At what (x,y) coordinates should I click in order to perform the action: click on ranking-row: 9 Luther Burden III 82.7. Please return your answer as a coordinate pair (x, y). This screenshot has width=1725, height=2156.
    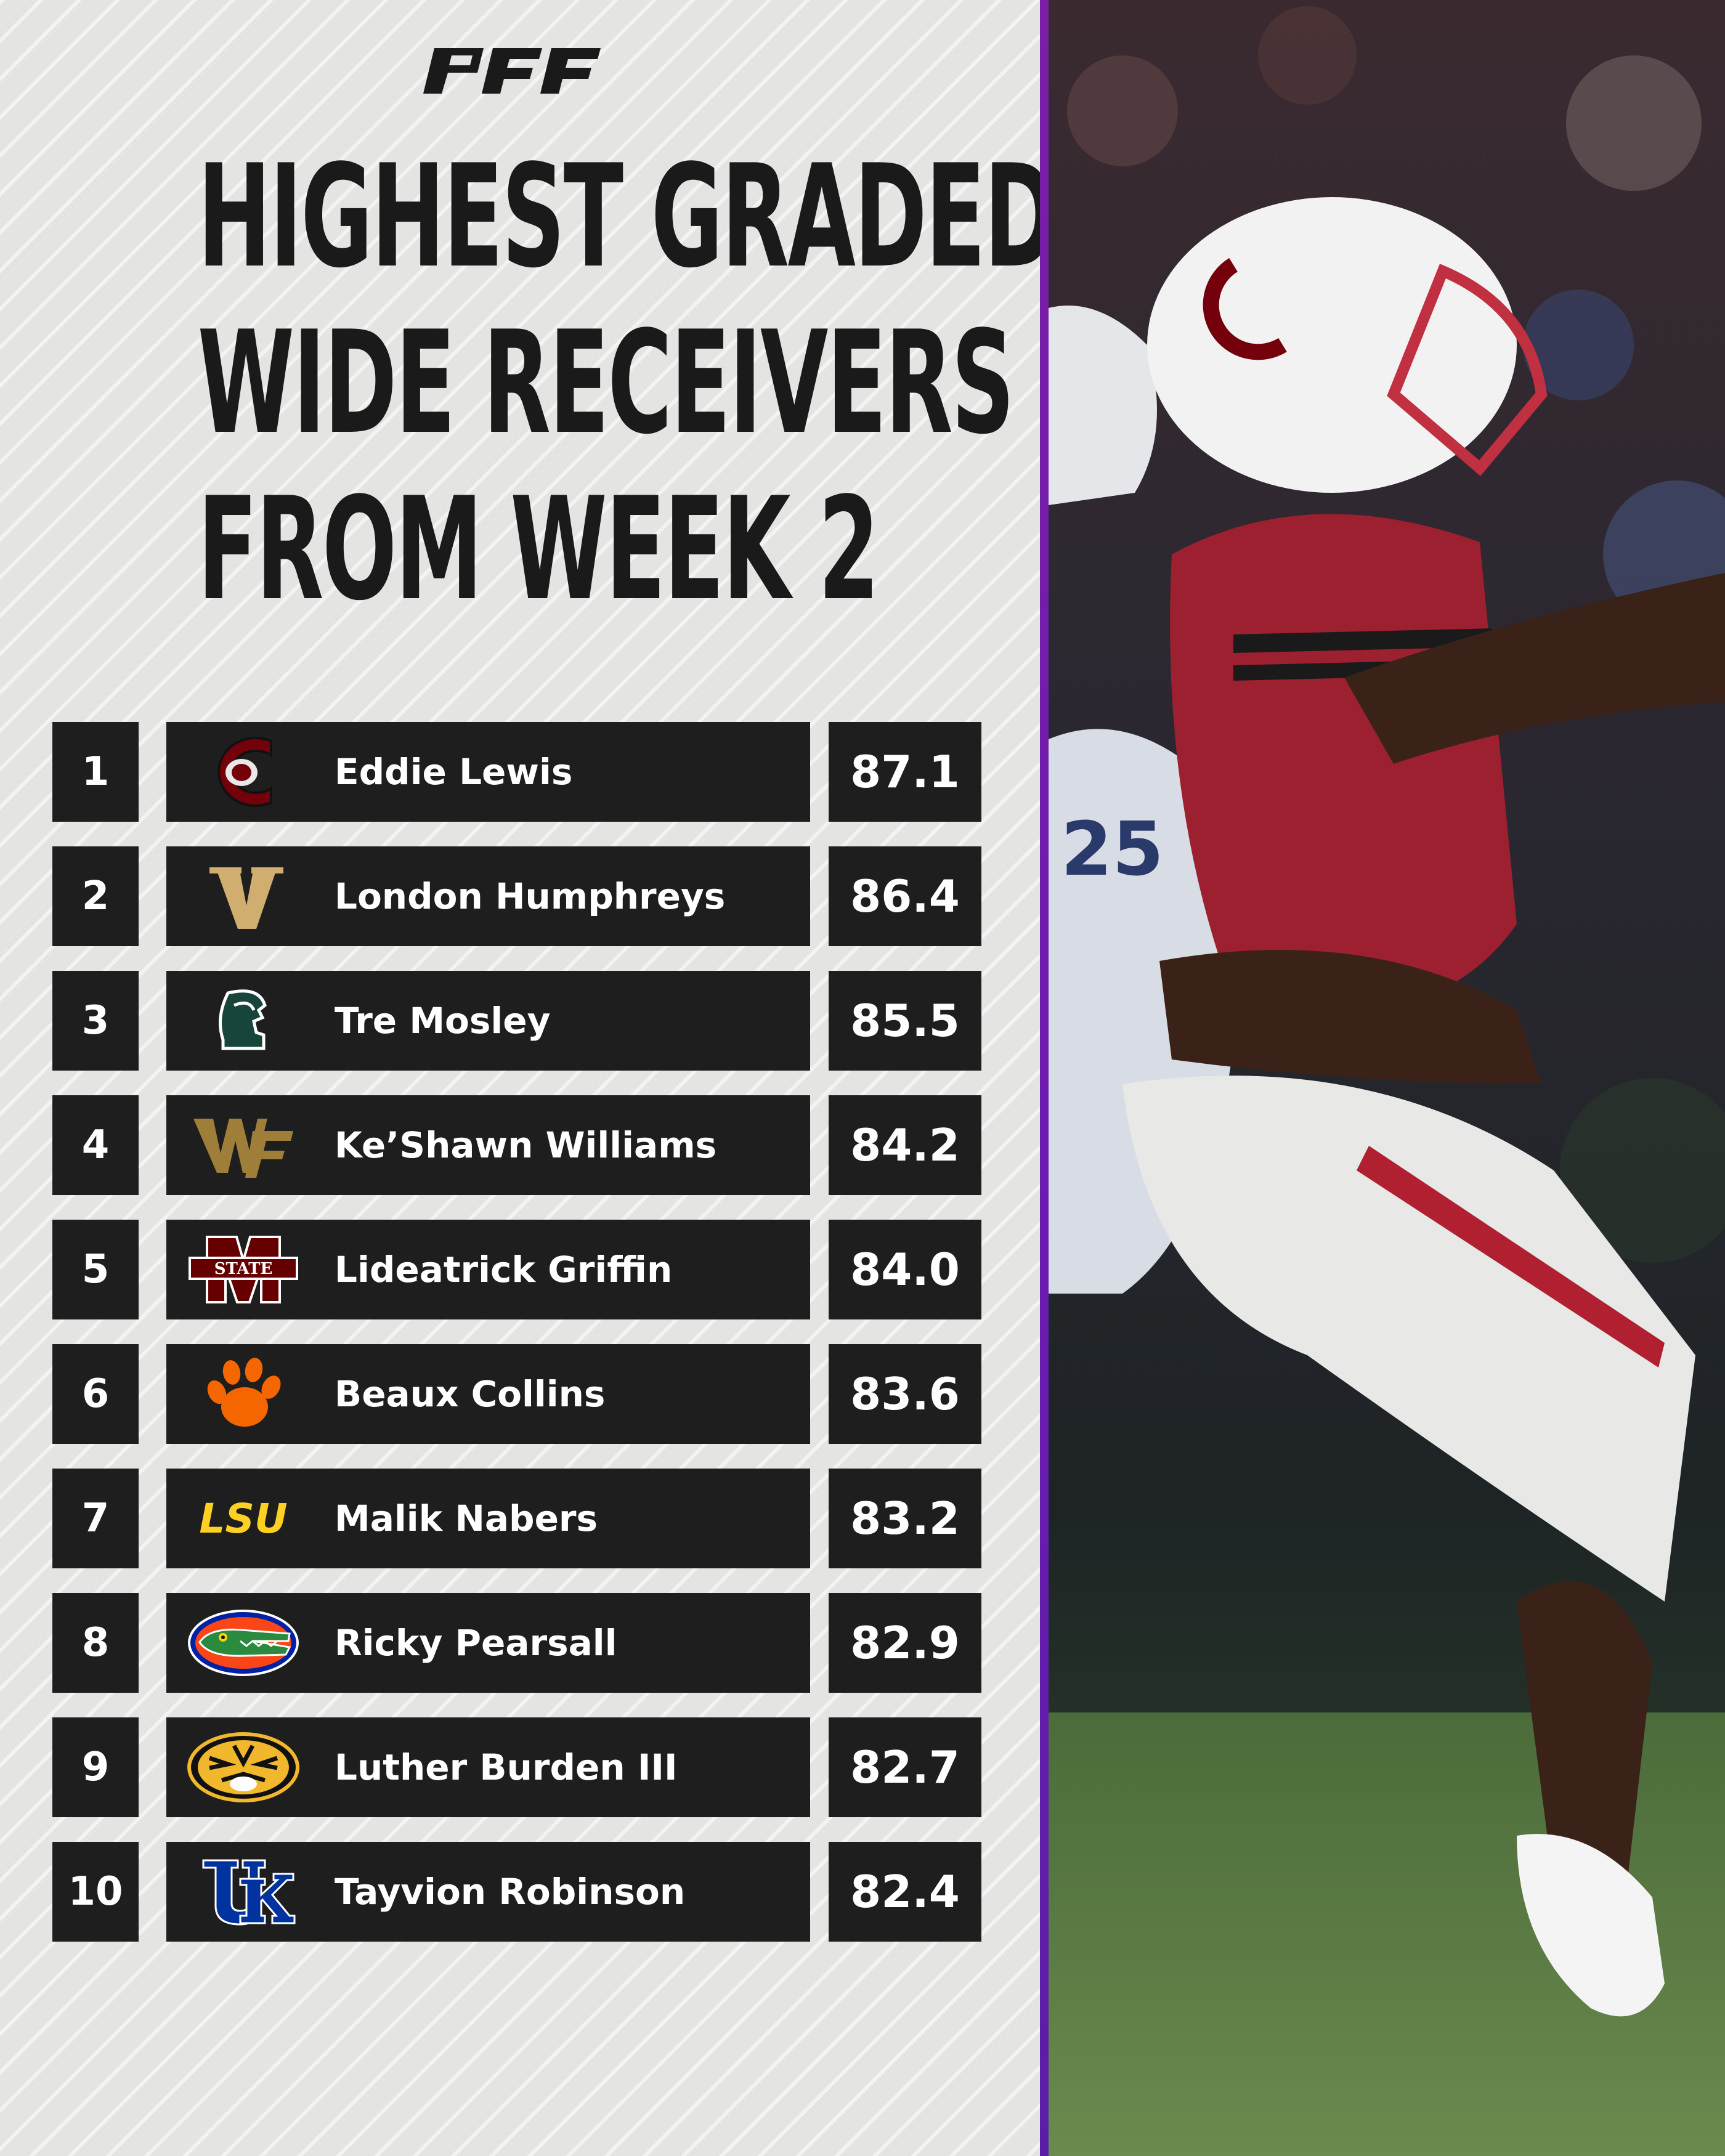
    Looking at the image, I should click on (520, 1767).